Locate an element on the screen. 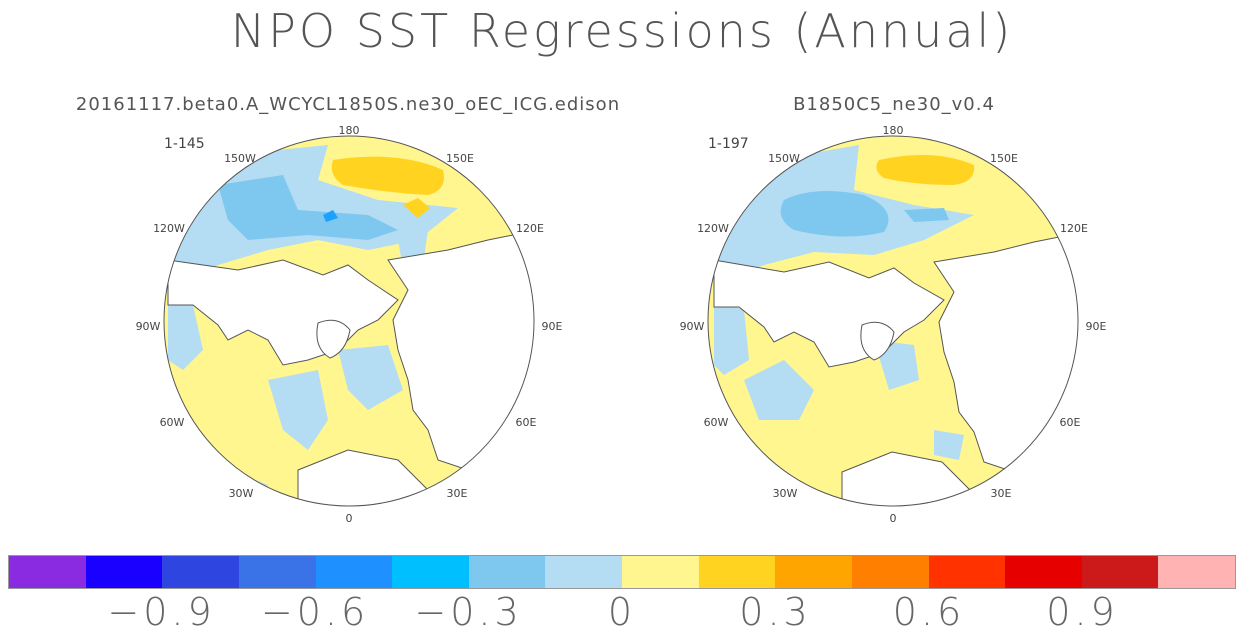 The height and width of the screenshot is (635, 1244). figure-title: NPO SST Regressions (Annual) is located at coordinates (622, 31).